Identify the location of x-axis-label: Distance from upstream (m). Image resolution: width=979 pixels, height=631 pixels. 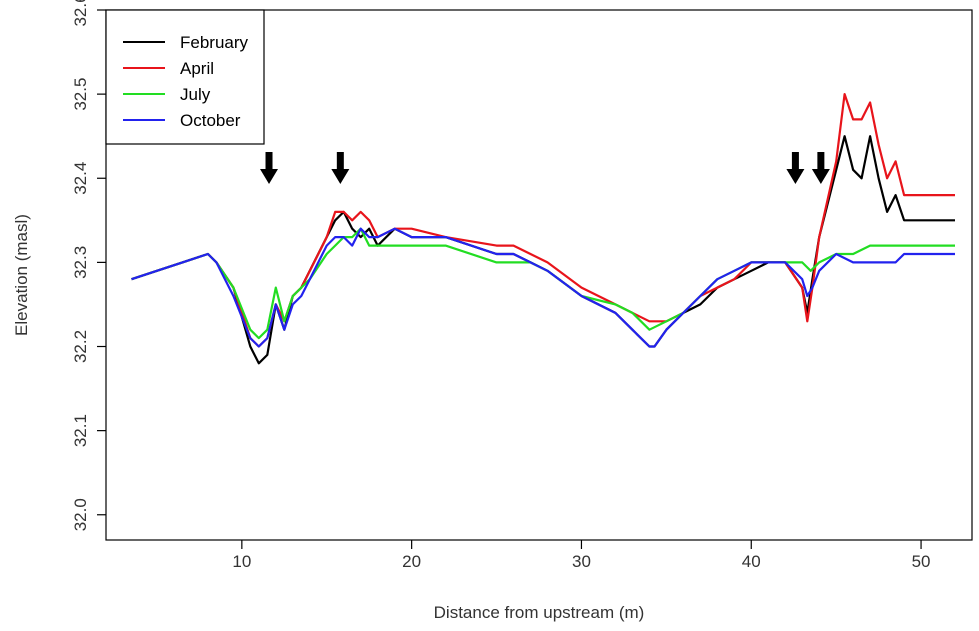
(539, 612).